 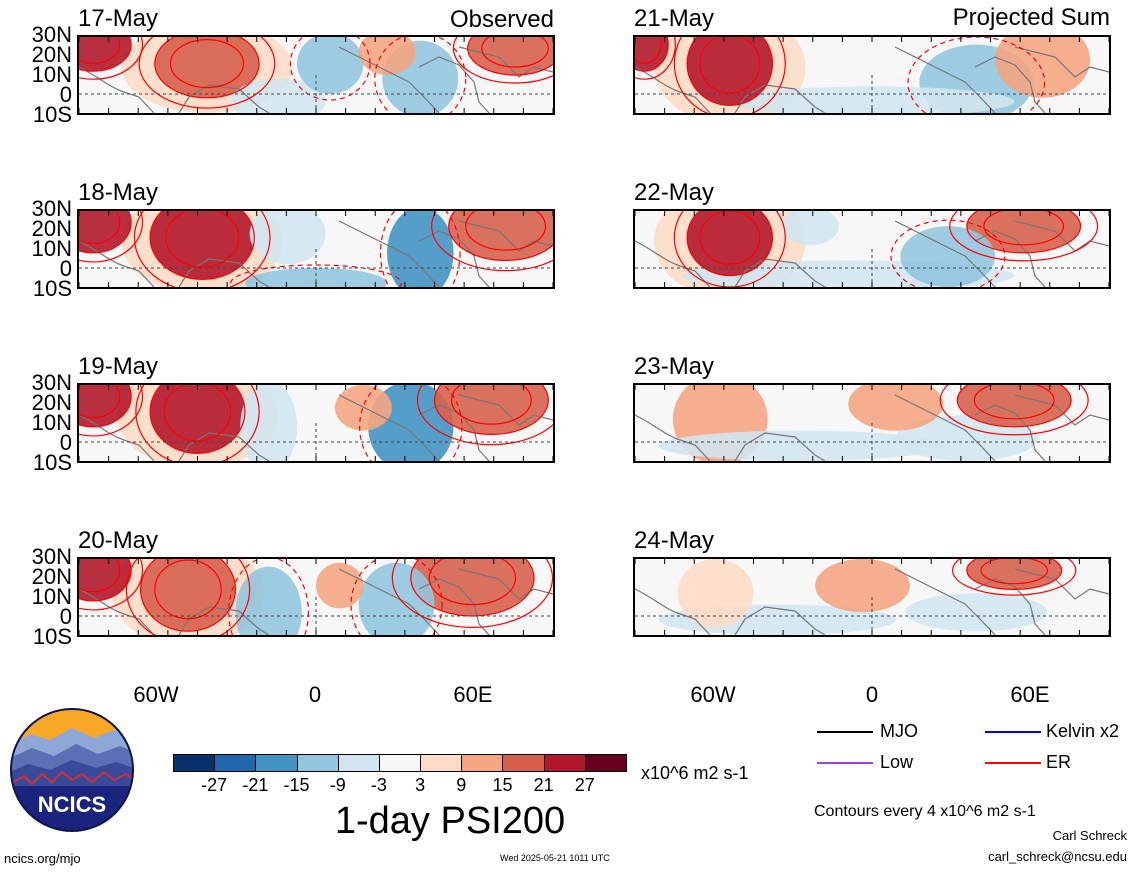 What do you see at coordinates (674, 540) in the screenshot?
I see `panel-date-label: 24-May` at bounding box center [674, 540].